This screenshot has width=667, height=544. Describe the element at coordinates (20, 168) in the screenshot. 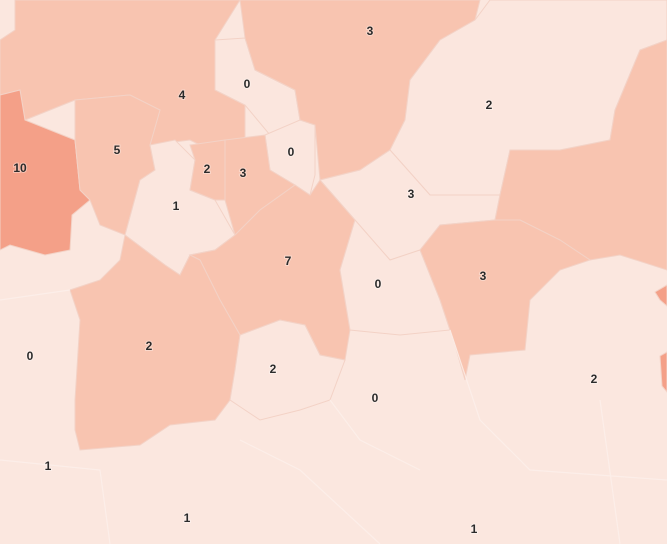

I see `region-label: 10` at that location.